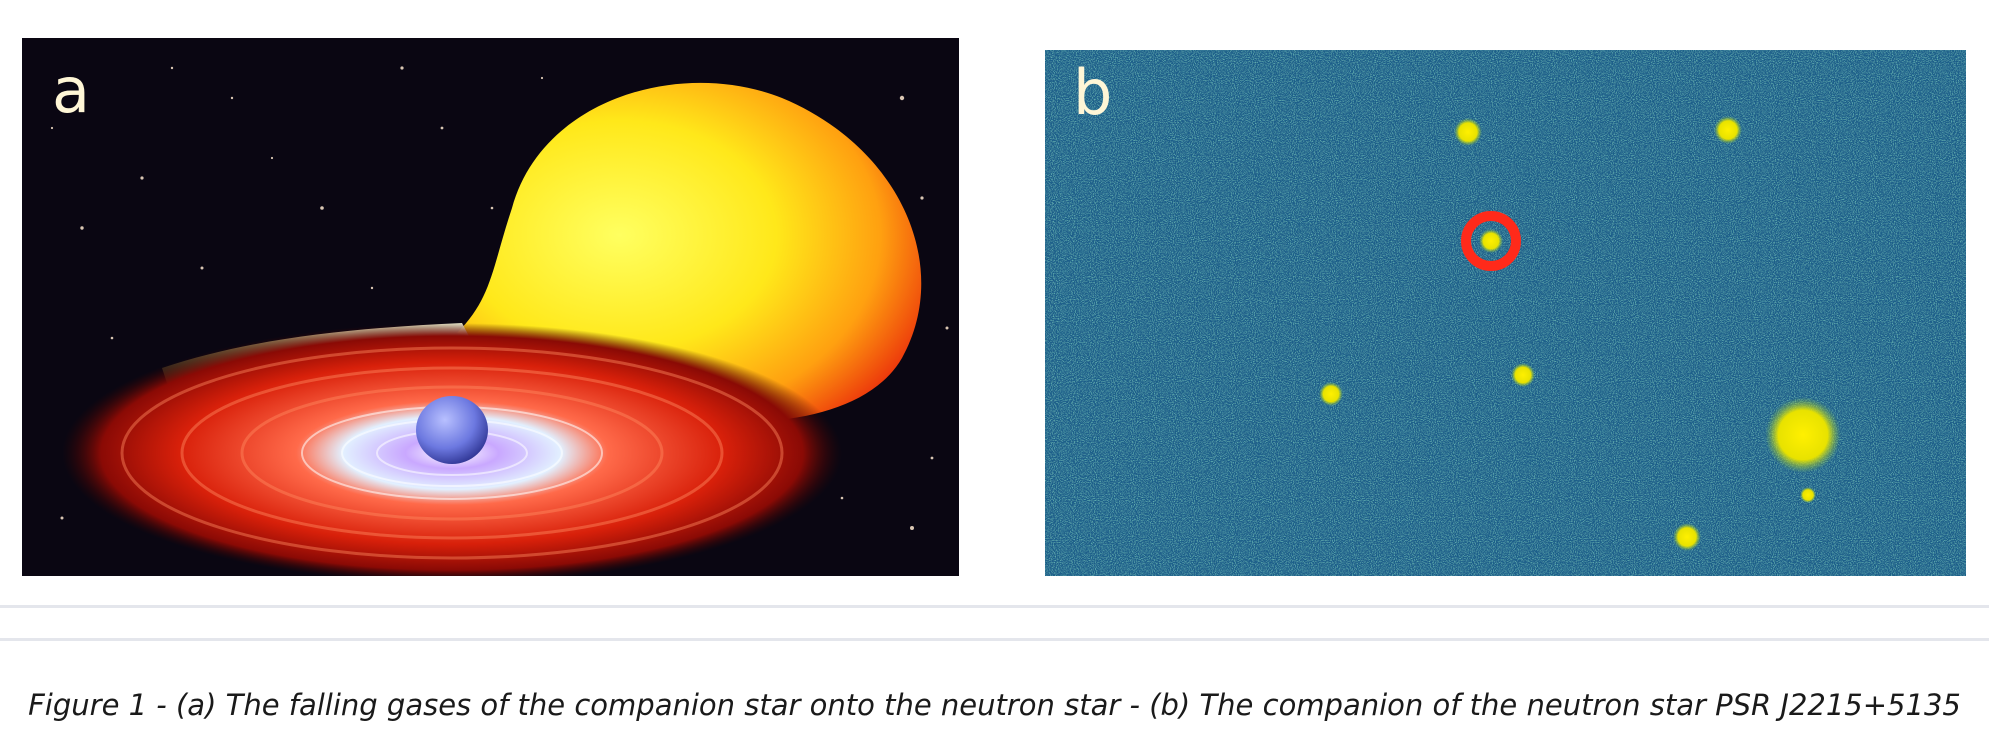 Image resolution: width=1989 pixels, height=755 pixels. Describe the element at coordinates (1093, 92) in the screenshot. I see `panel-b-label: b` at that location.